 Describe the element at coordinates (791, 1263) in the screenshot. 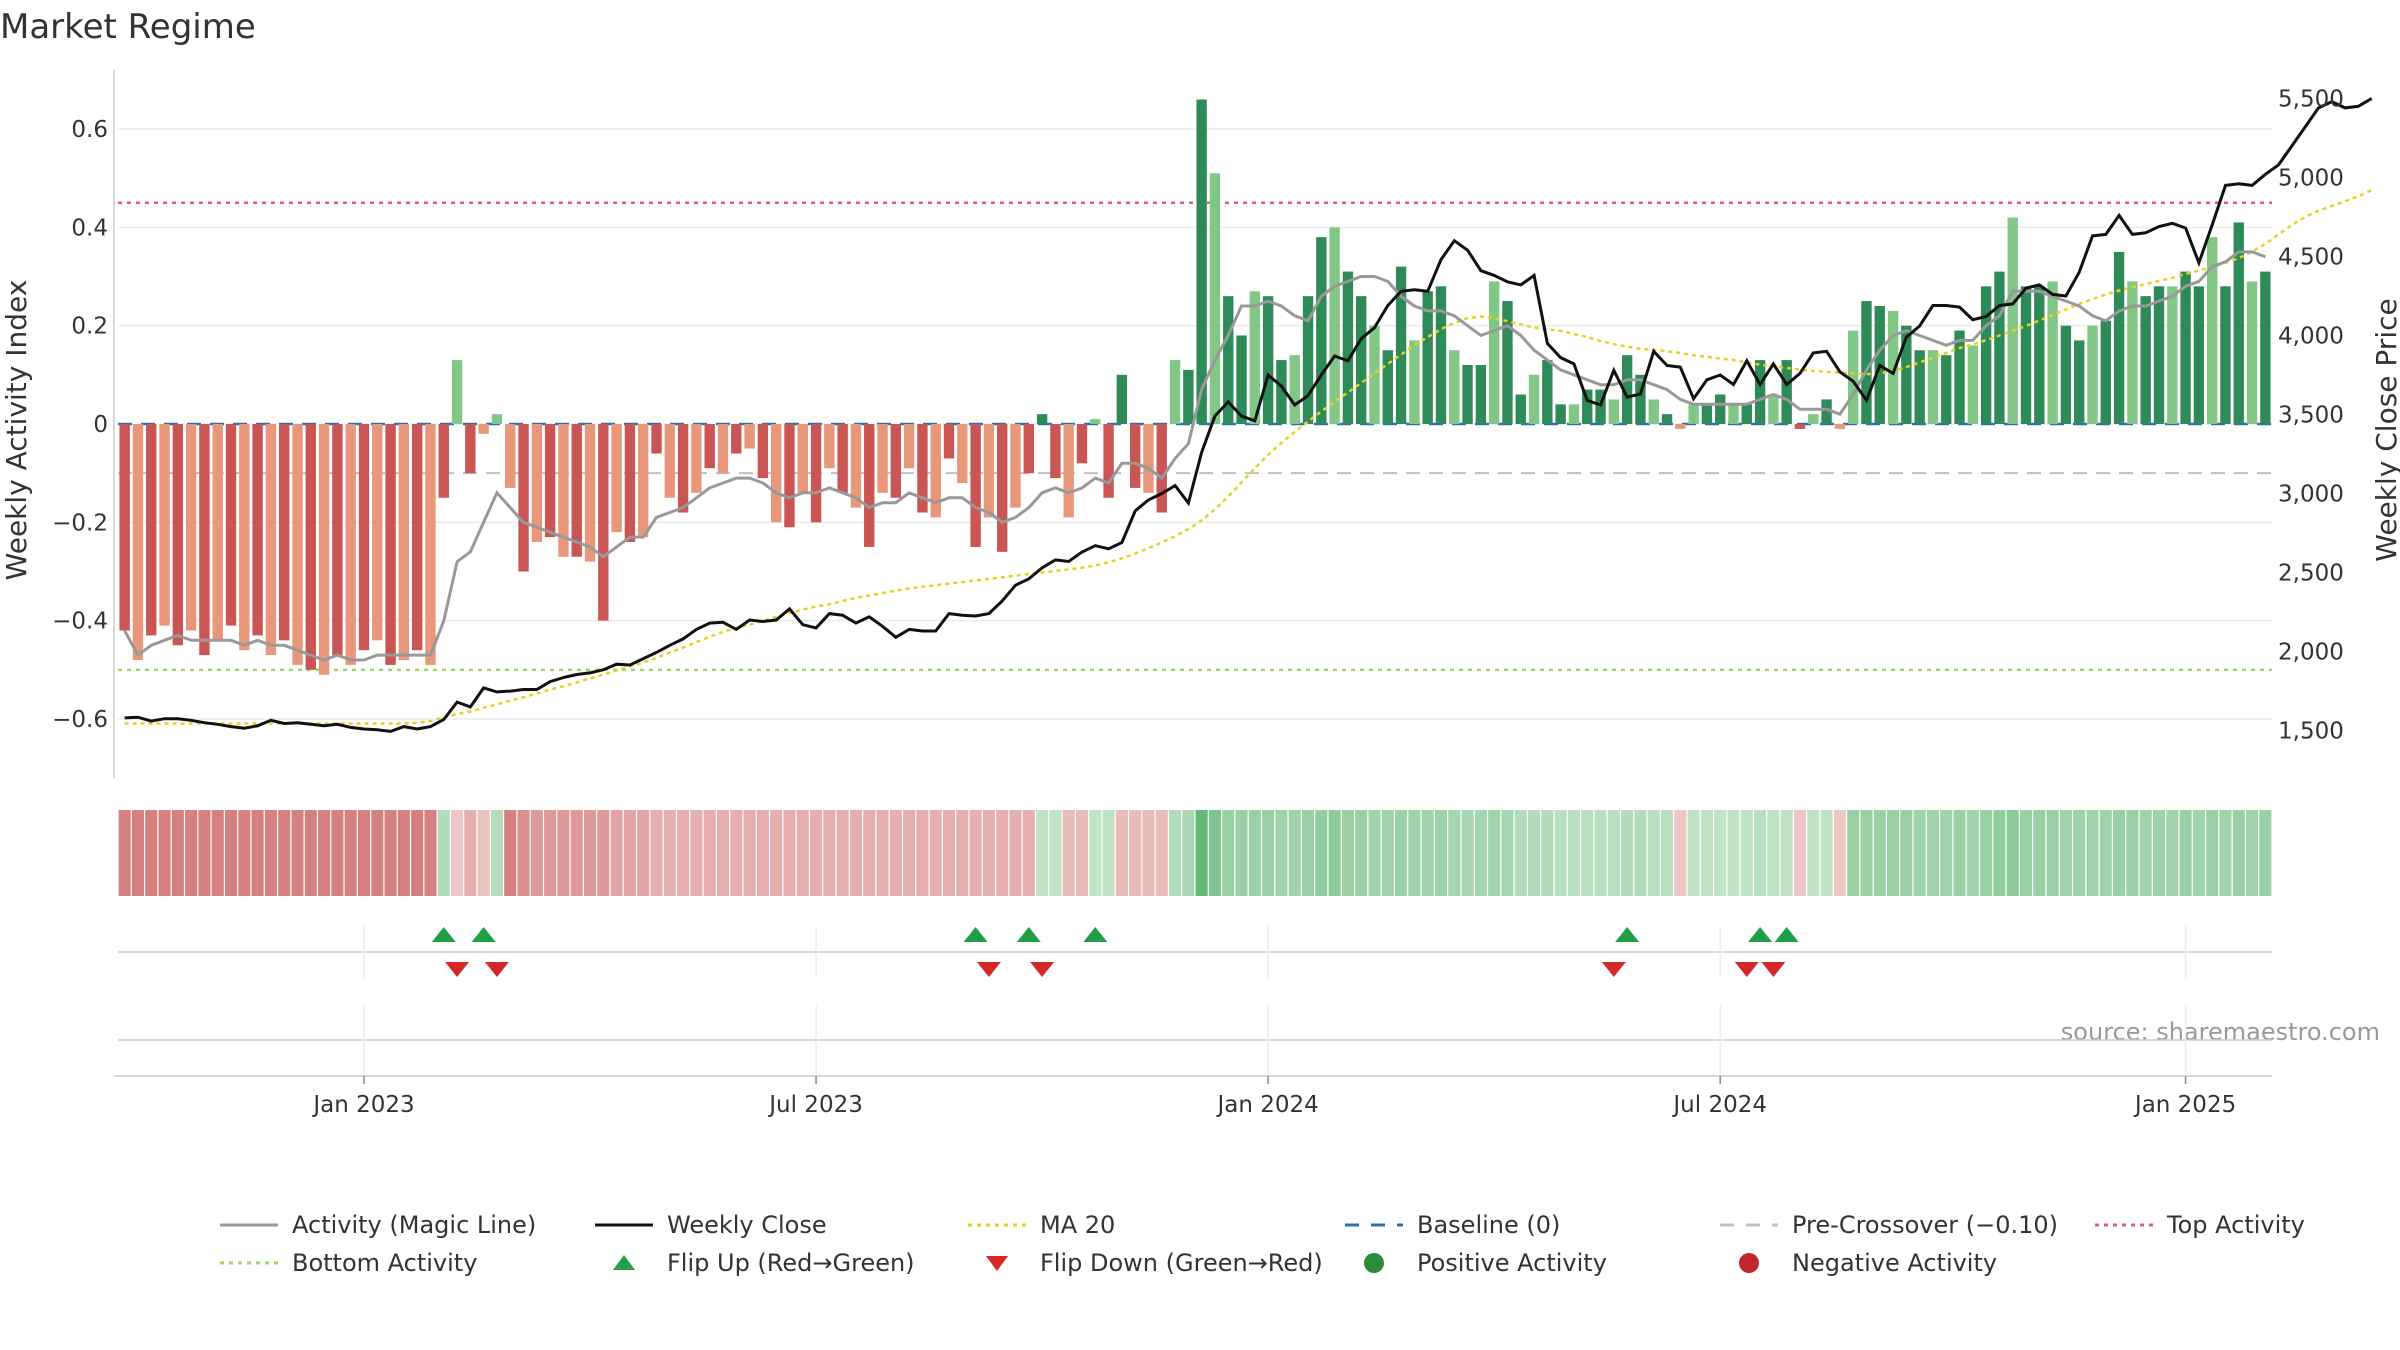

I see `legend-label: Flip Up (Red→Green)` at that location.